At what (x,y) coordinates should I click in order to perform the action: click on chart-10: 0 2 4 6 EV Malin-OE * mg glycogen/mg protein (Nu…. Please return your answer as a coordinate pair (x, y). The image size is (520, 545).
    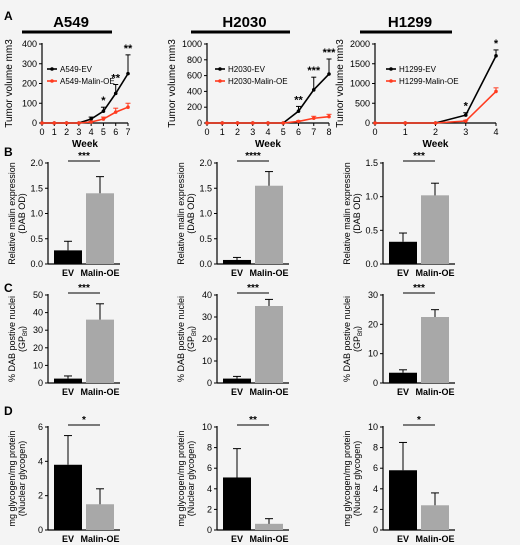
    Looking at the image, I should click on (63, 479).